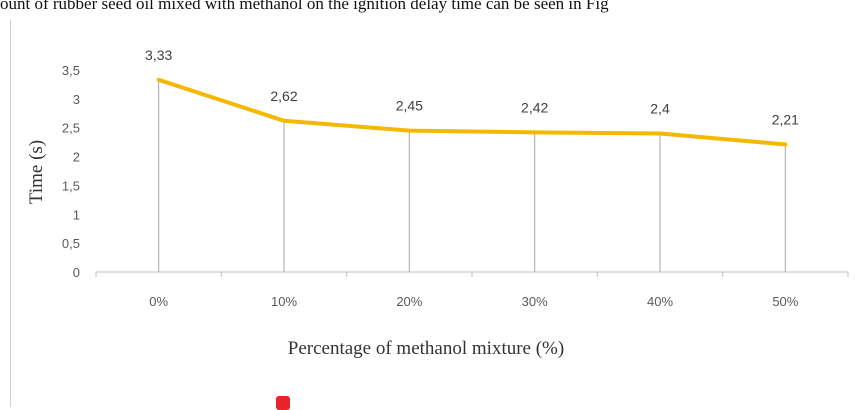 Image resolution: width=868 pixels, height=410 pixels. What do you see at coordinates (409, 106) in the screenshot?
I see `data-label: 2,45` at bounding box center [409, 106].